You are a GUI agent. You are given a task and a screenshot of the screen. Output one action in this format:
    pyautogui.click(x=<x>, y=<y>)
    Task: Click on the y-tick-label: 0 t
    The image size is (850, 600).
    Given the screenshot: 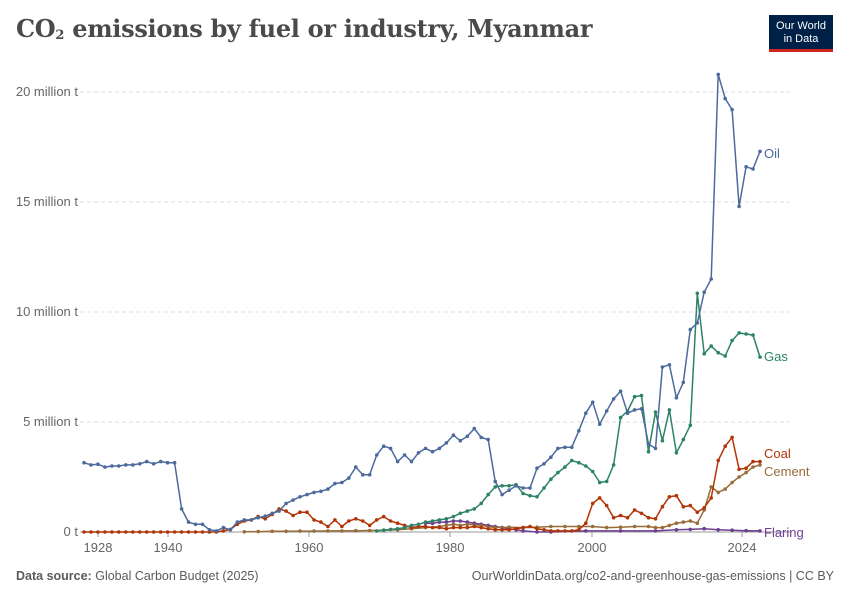 What is the action you would take?
    pyautogui.click(x=71, y=531)
    